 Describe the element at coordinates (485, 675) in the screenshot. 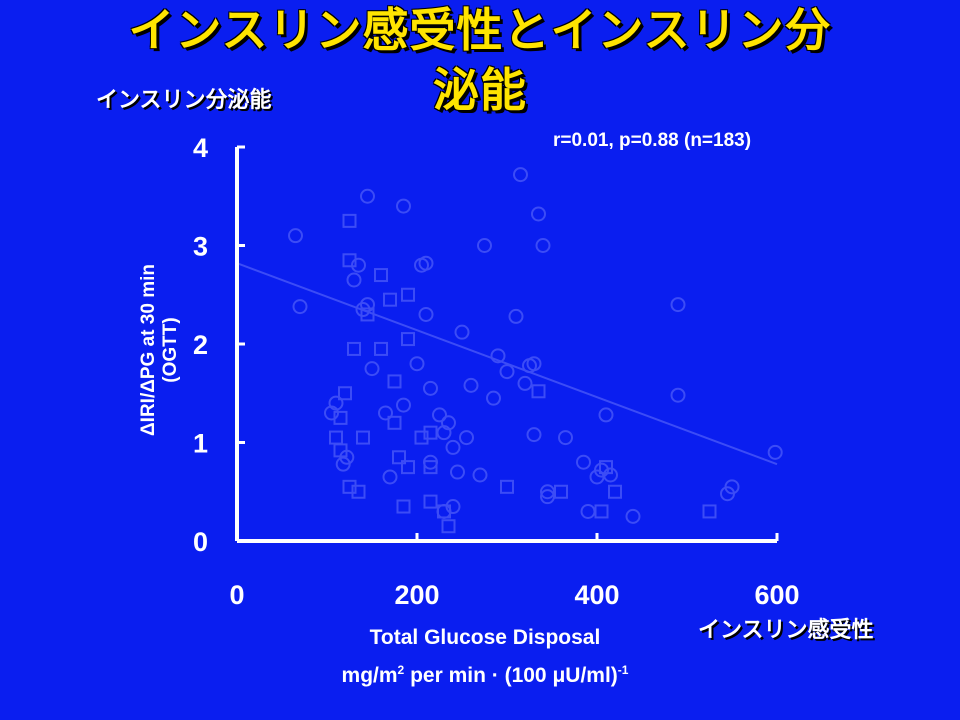

I see `x-axis-label-line2: mg/m2 per min · (100 μU/ml)-1` at that location.